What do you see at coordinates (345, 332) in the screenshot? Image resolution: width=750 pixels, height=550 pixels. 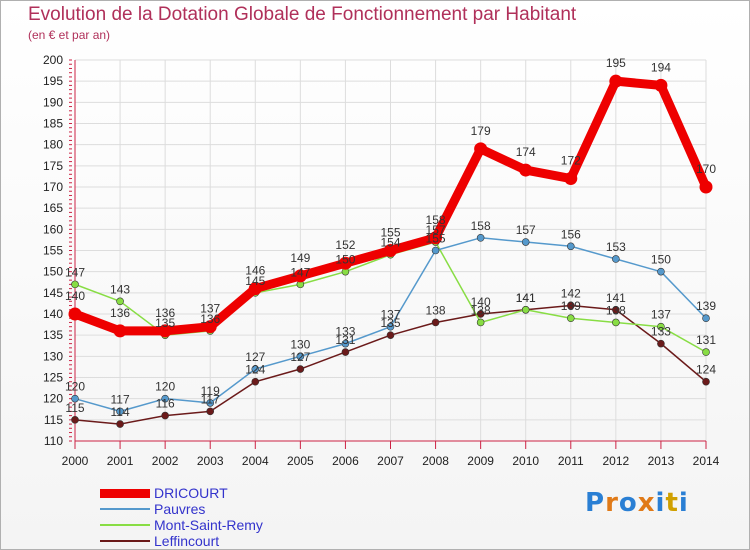 I see `data-label-pauvres: 133` at bounding box center [345, 332].